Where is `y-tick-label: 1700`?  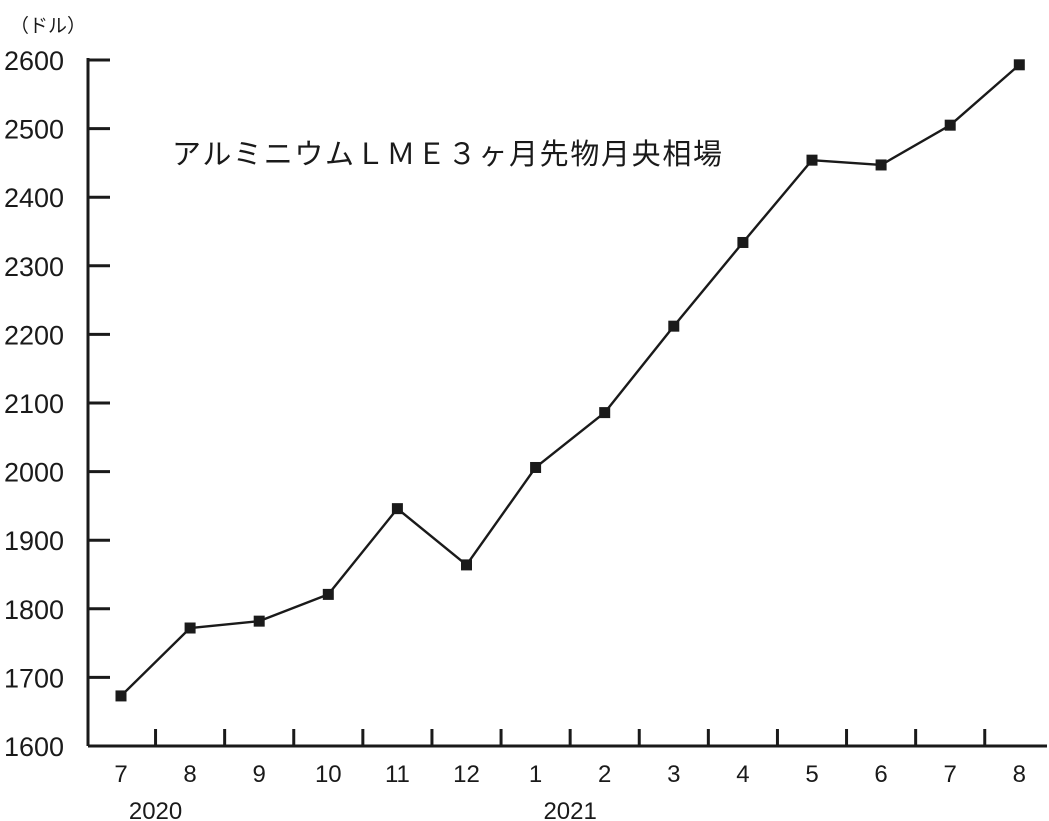
y-tick-label: 1700 is located at coordinates (34, 678).